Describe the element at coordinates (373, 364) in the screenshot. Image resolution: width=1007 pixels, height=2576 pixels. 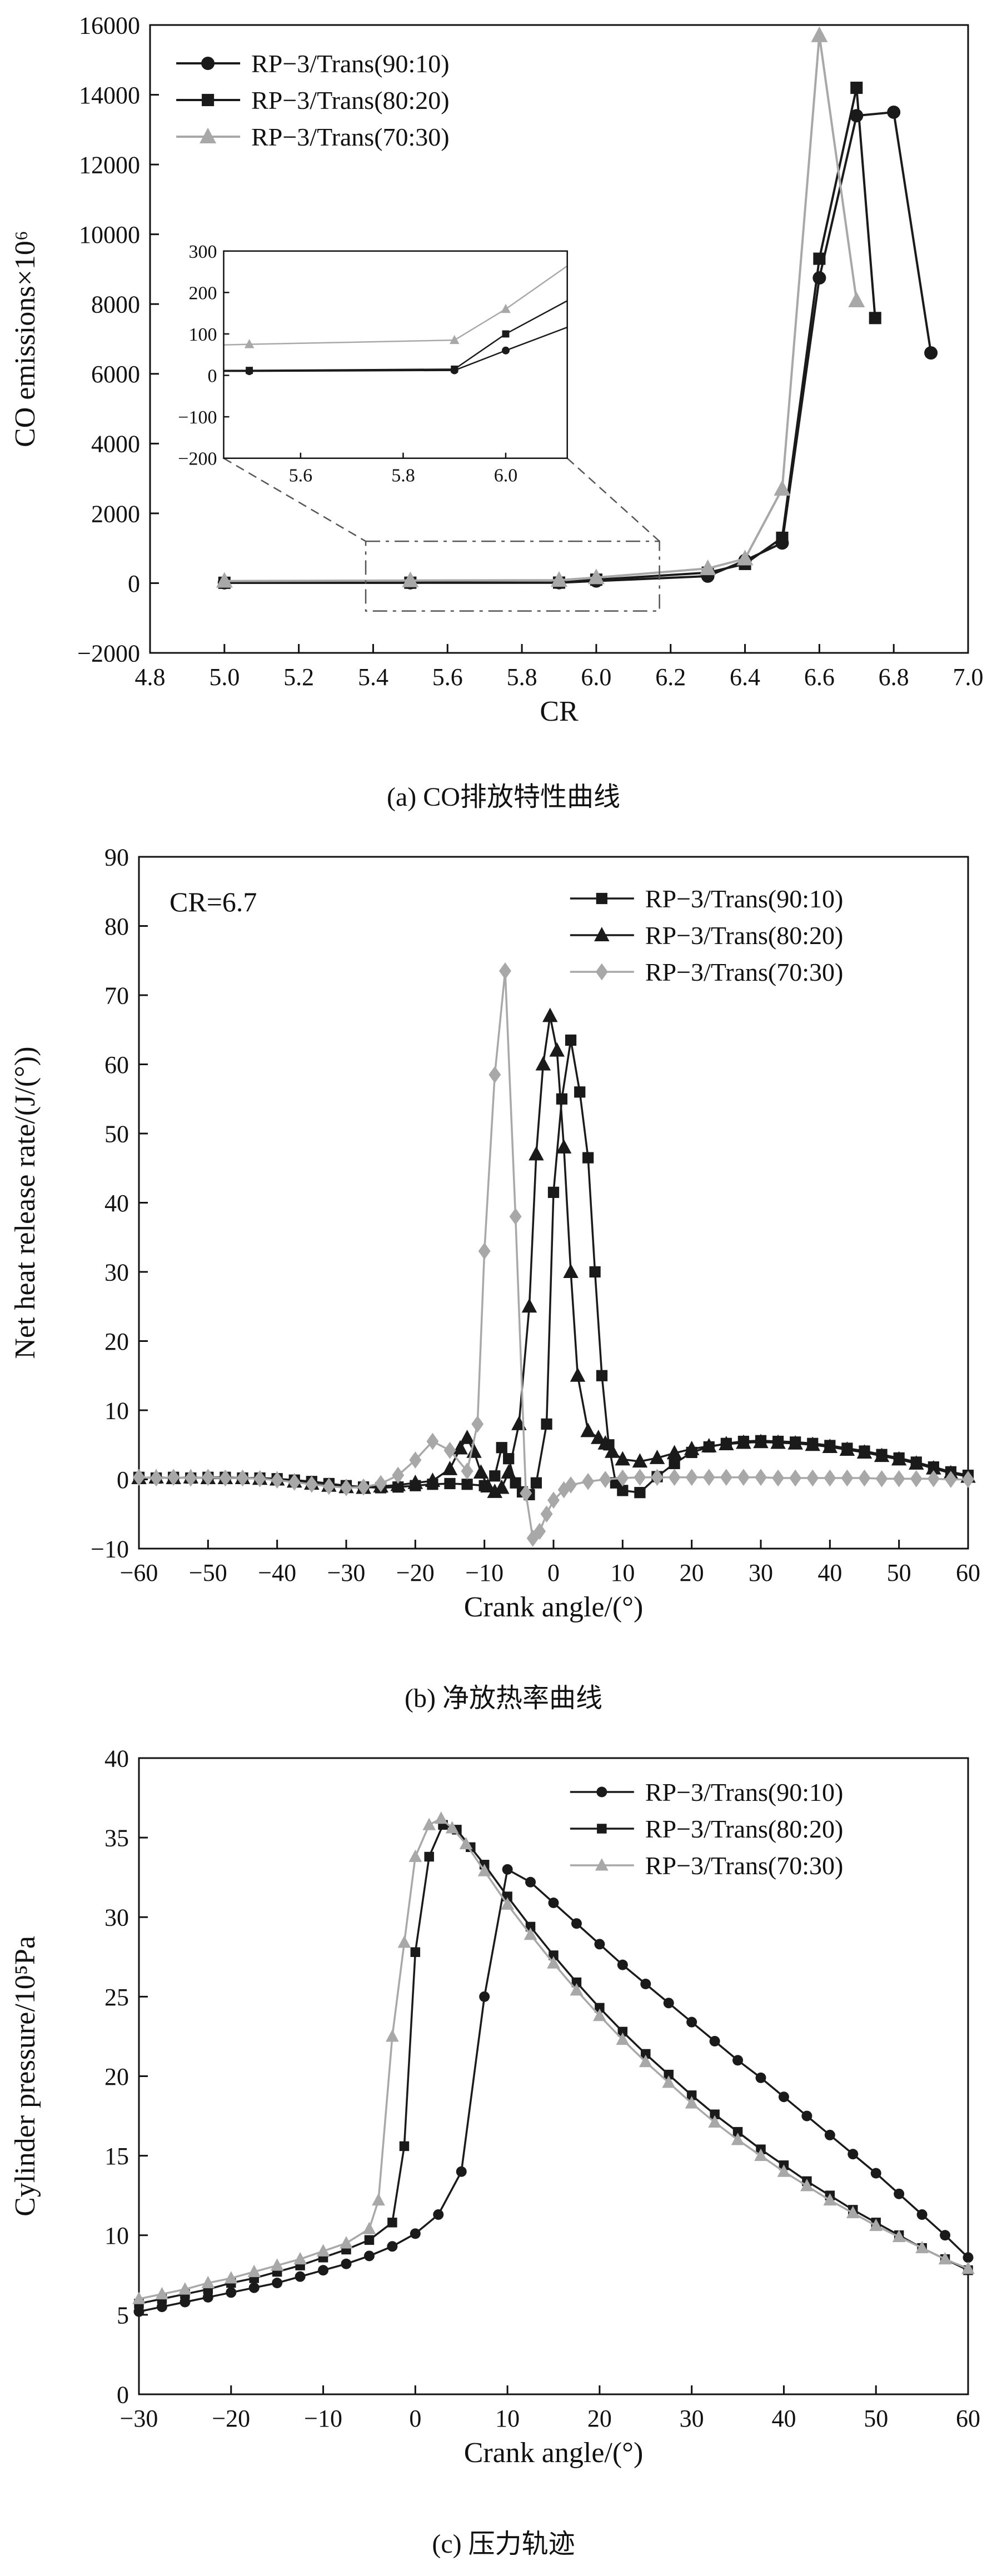
I see `inset-chart: 5.6 5.8 6.0 −200 −100 0 100 200 300` at that location.